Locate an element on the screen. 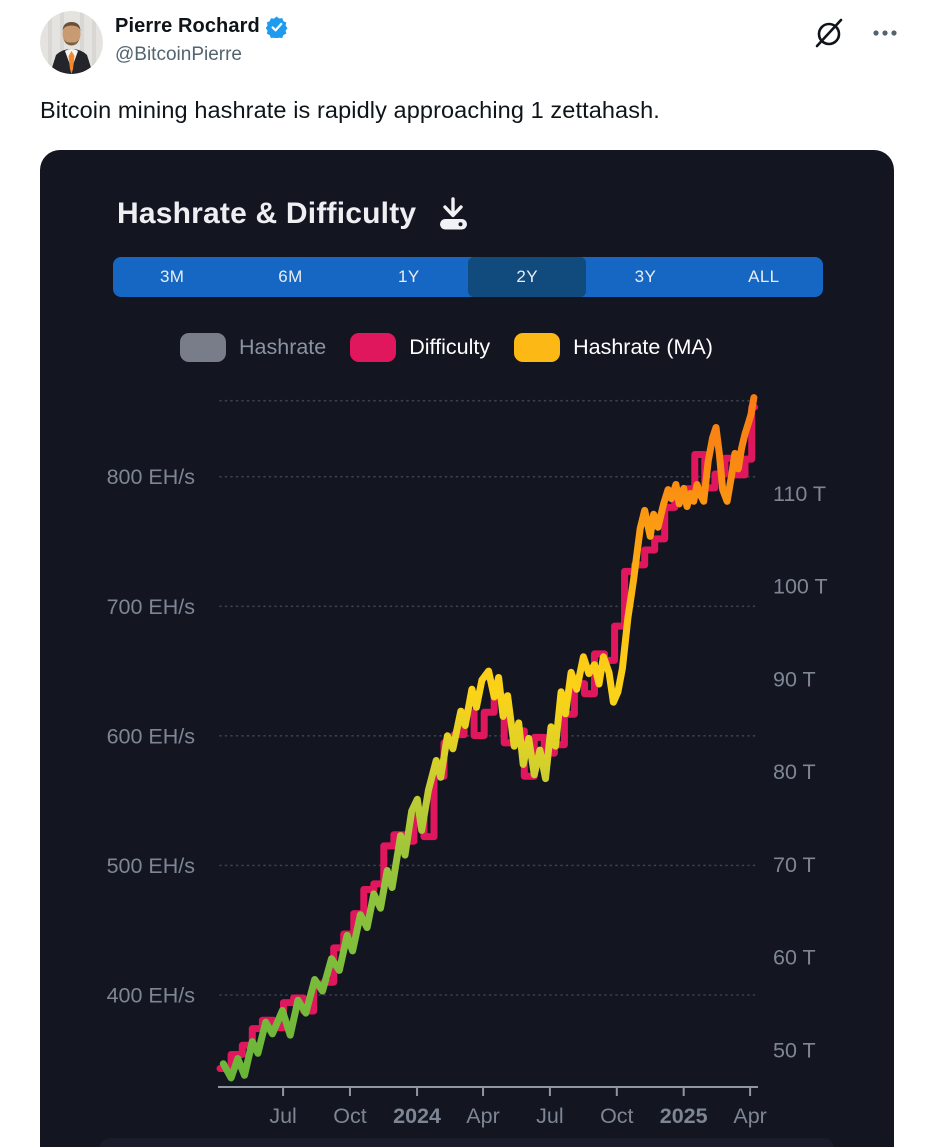  legend-item-hashrate: Hashrate is located at coordinates (253, 347).